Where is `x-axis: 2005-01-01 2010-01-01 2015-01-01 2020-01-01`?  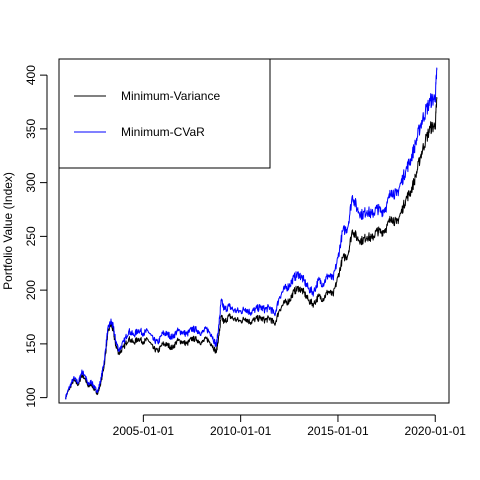 x-axis: 2005-01-01 2010-01-01 2015-01-01 2020-01-01 is located at coordinates (290, 426).